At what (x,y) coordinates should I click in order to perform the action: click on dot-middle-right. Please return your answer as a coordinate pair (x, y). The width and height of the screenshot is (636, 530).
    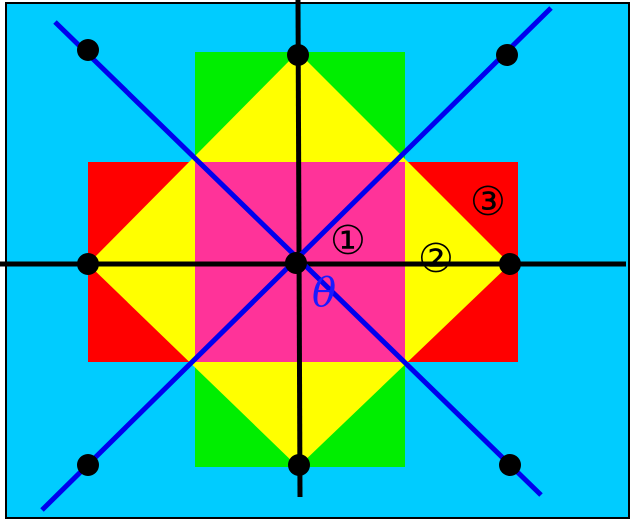
    Looking at the image, I should click on (510, 264).